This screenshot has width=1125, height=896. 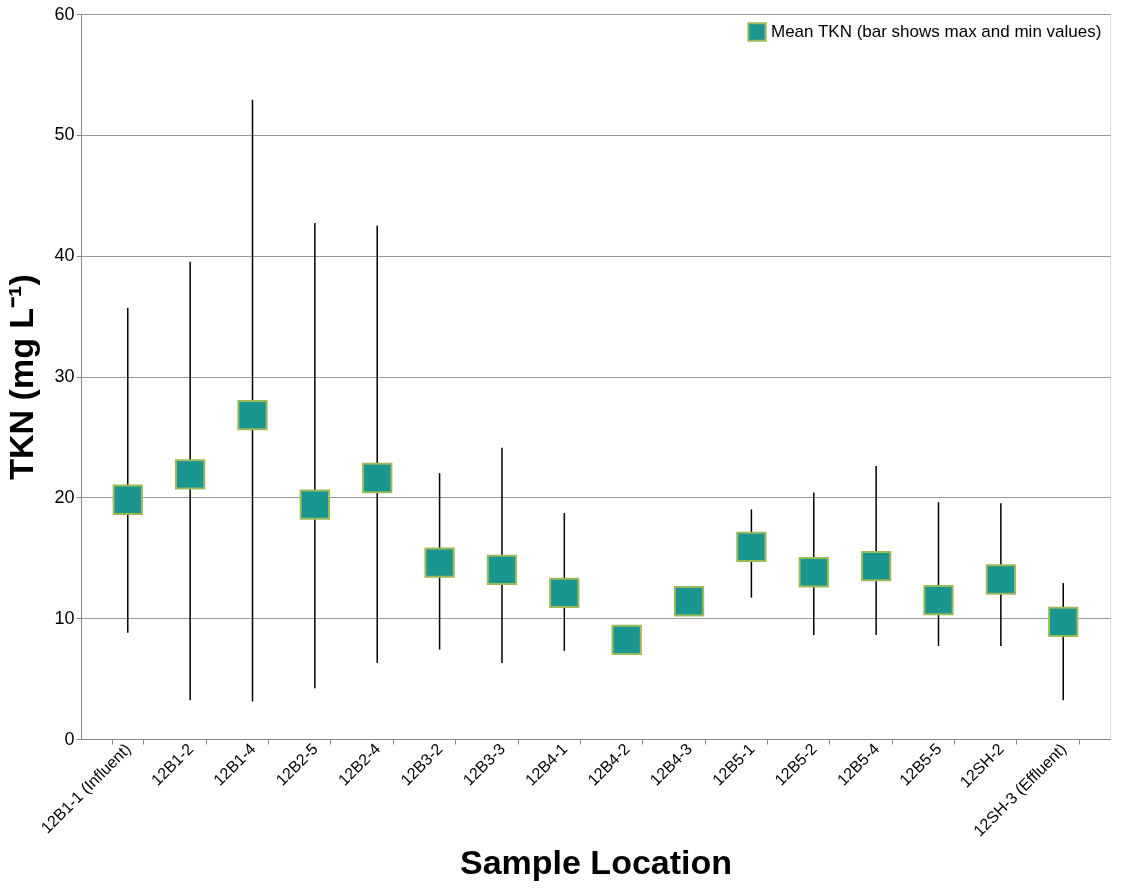 What do you see at coordinates (64, 376) in the screenshot?
I see `y-tick-label: 30` at bounding box center [64, 376].